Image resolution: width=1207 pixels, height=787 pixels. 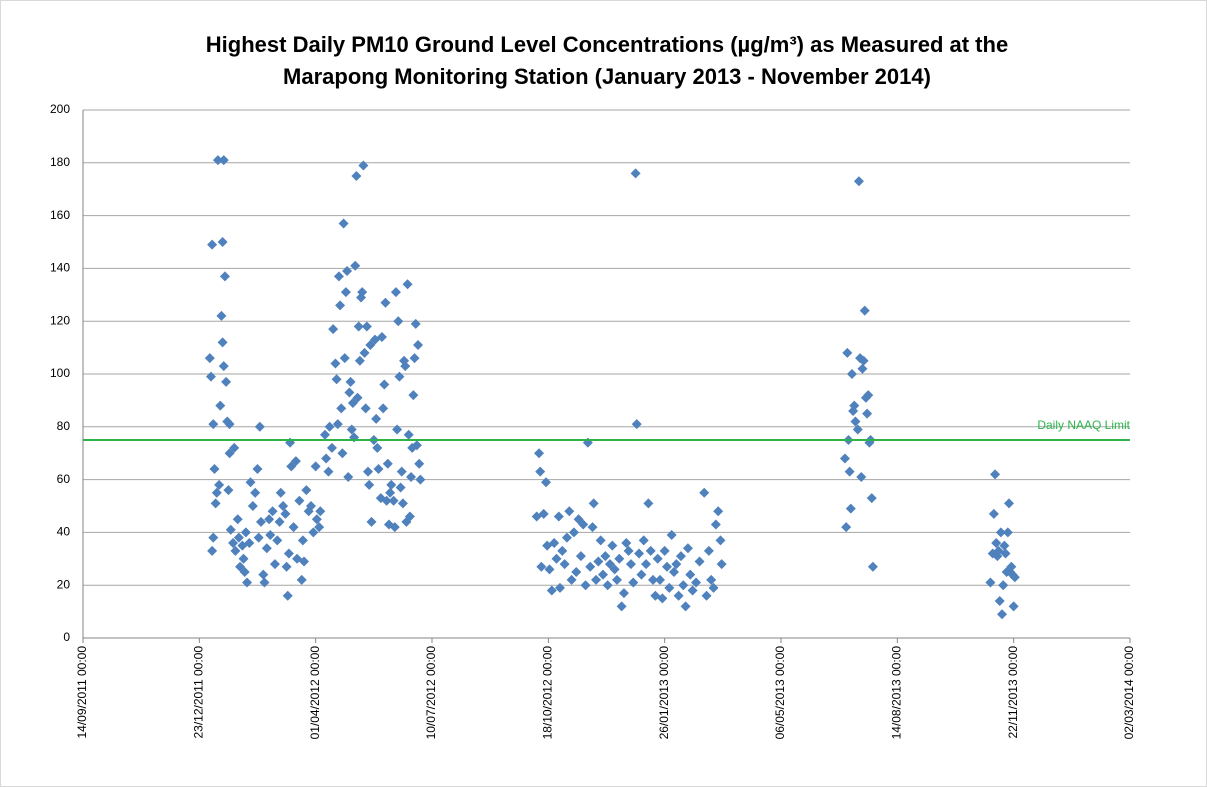 I want to click on x-tick-label: 14/09/2011 00:00, so click(x=82, y=692).